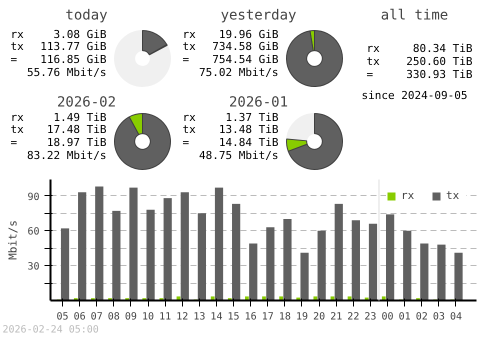 This screenshot has height=348, width=500. What do you see at coordinates (216, 317) in the screenshot?
I see `x-tick-label: 14` at bounding box center [216, 317].